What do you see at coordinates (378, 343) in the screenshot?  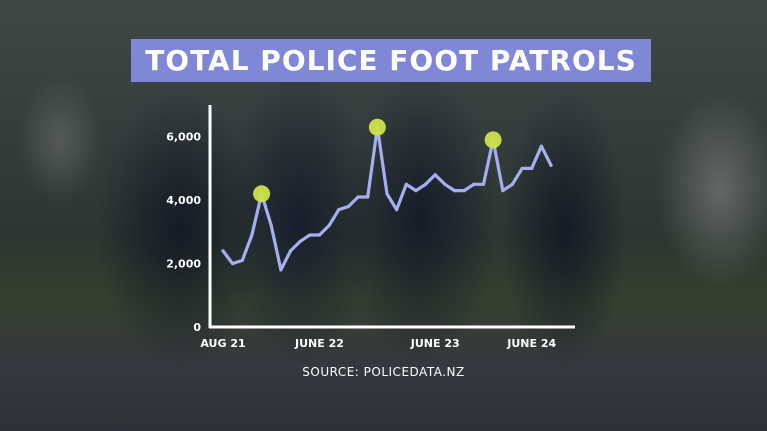 I see `x-axis-ticks: AUG 21 JUNE 22 JUNE 23 JUNE 24` at bounding box center [378, 343].